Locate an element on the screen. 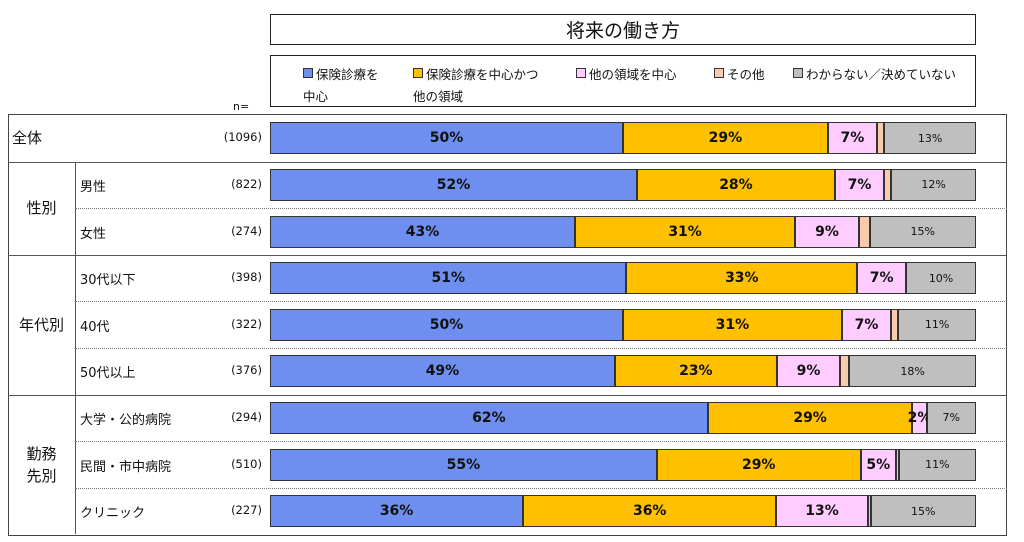  data-label: 36% is located at coordinates (649, 511).